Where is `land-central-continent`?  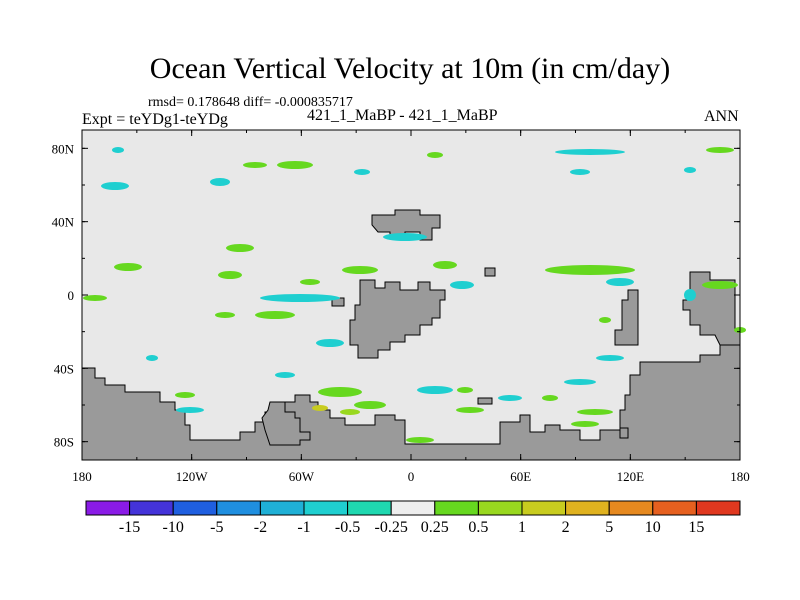 land-central-continent is located at coordinates (397, 319).